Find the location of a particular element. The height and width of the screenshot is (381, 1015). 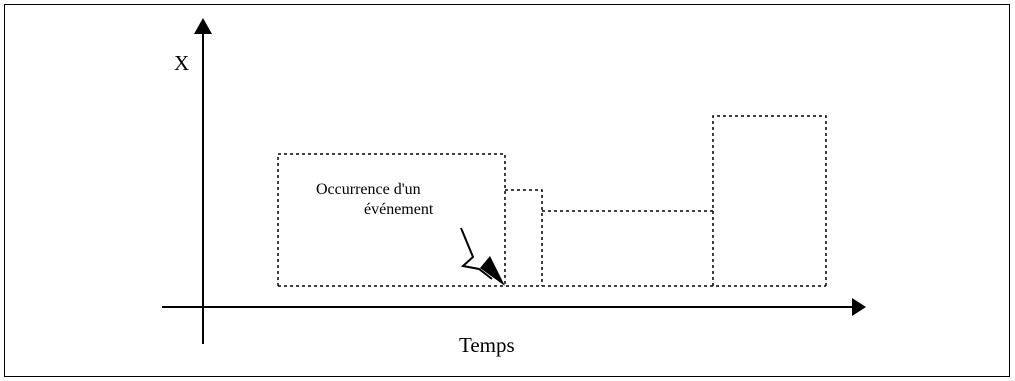

x-axis-arrowhead is located at coordinates (859, 307).